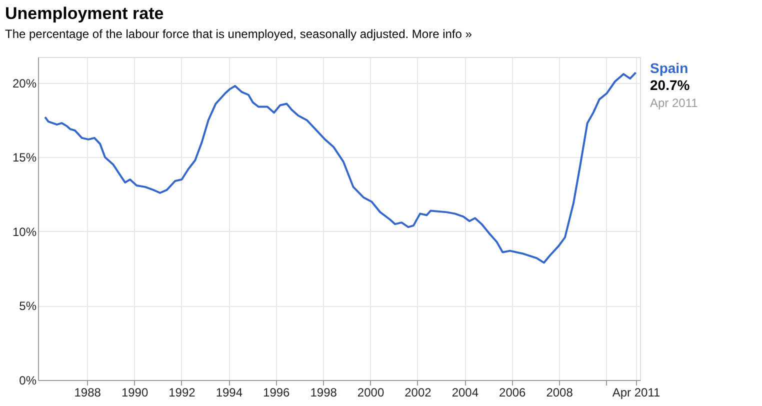 The height and width of the screenshot is (406, 762). I want to click on chart-subtitle: The percentage of the labour force that is unemployed, seasonally adjusted. More info », so click(238, 34).